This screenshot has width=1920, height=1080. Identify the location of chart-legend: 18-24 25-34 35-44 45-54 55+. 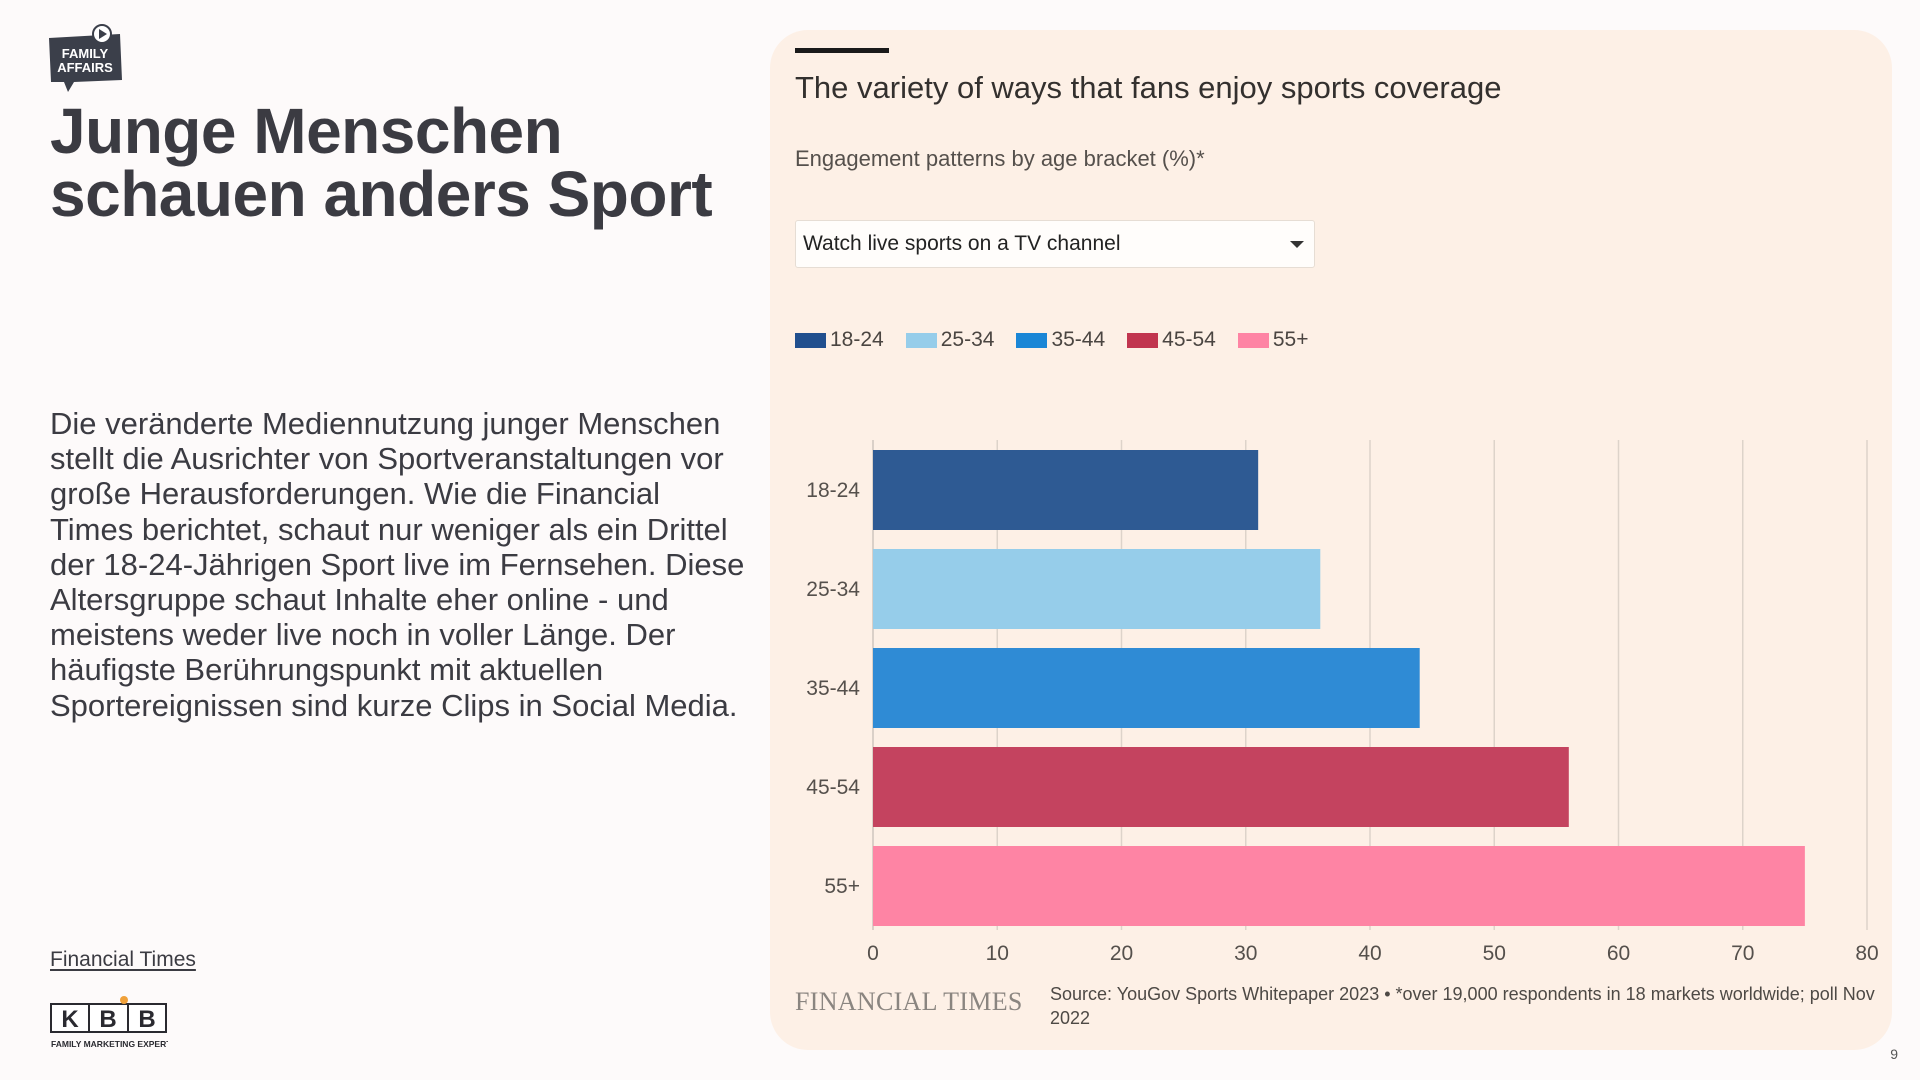
(1063, 340).